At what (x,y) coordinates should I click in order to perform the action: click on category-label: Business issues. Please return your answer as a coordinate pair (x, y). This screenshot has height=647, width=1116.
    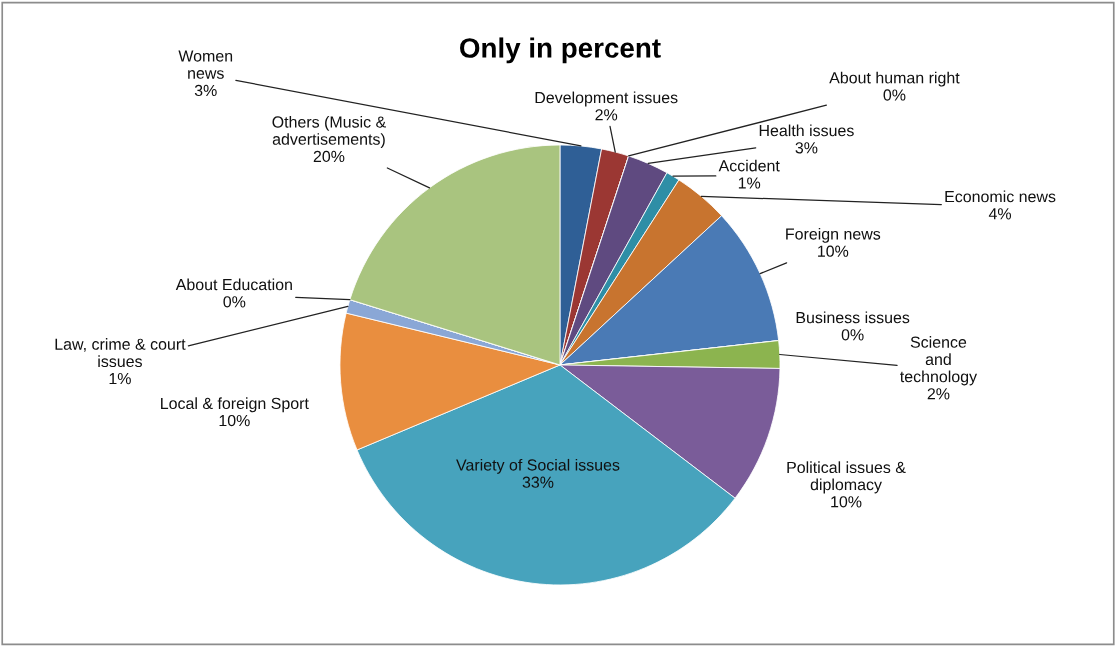
    Looking at the image, I should click on (853, 317).